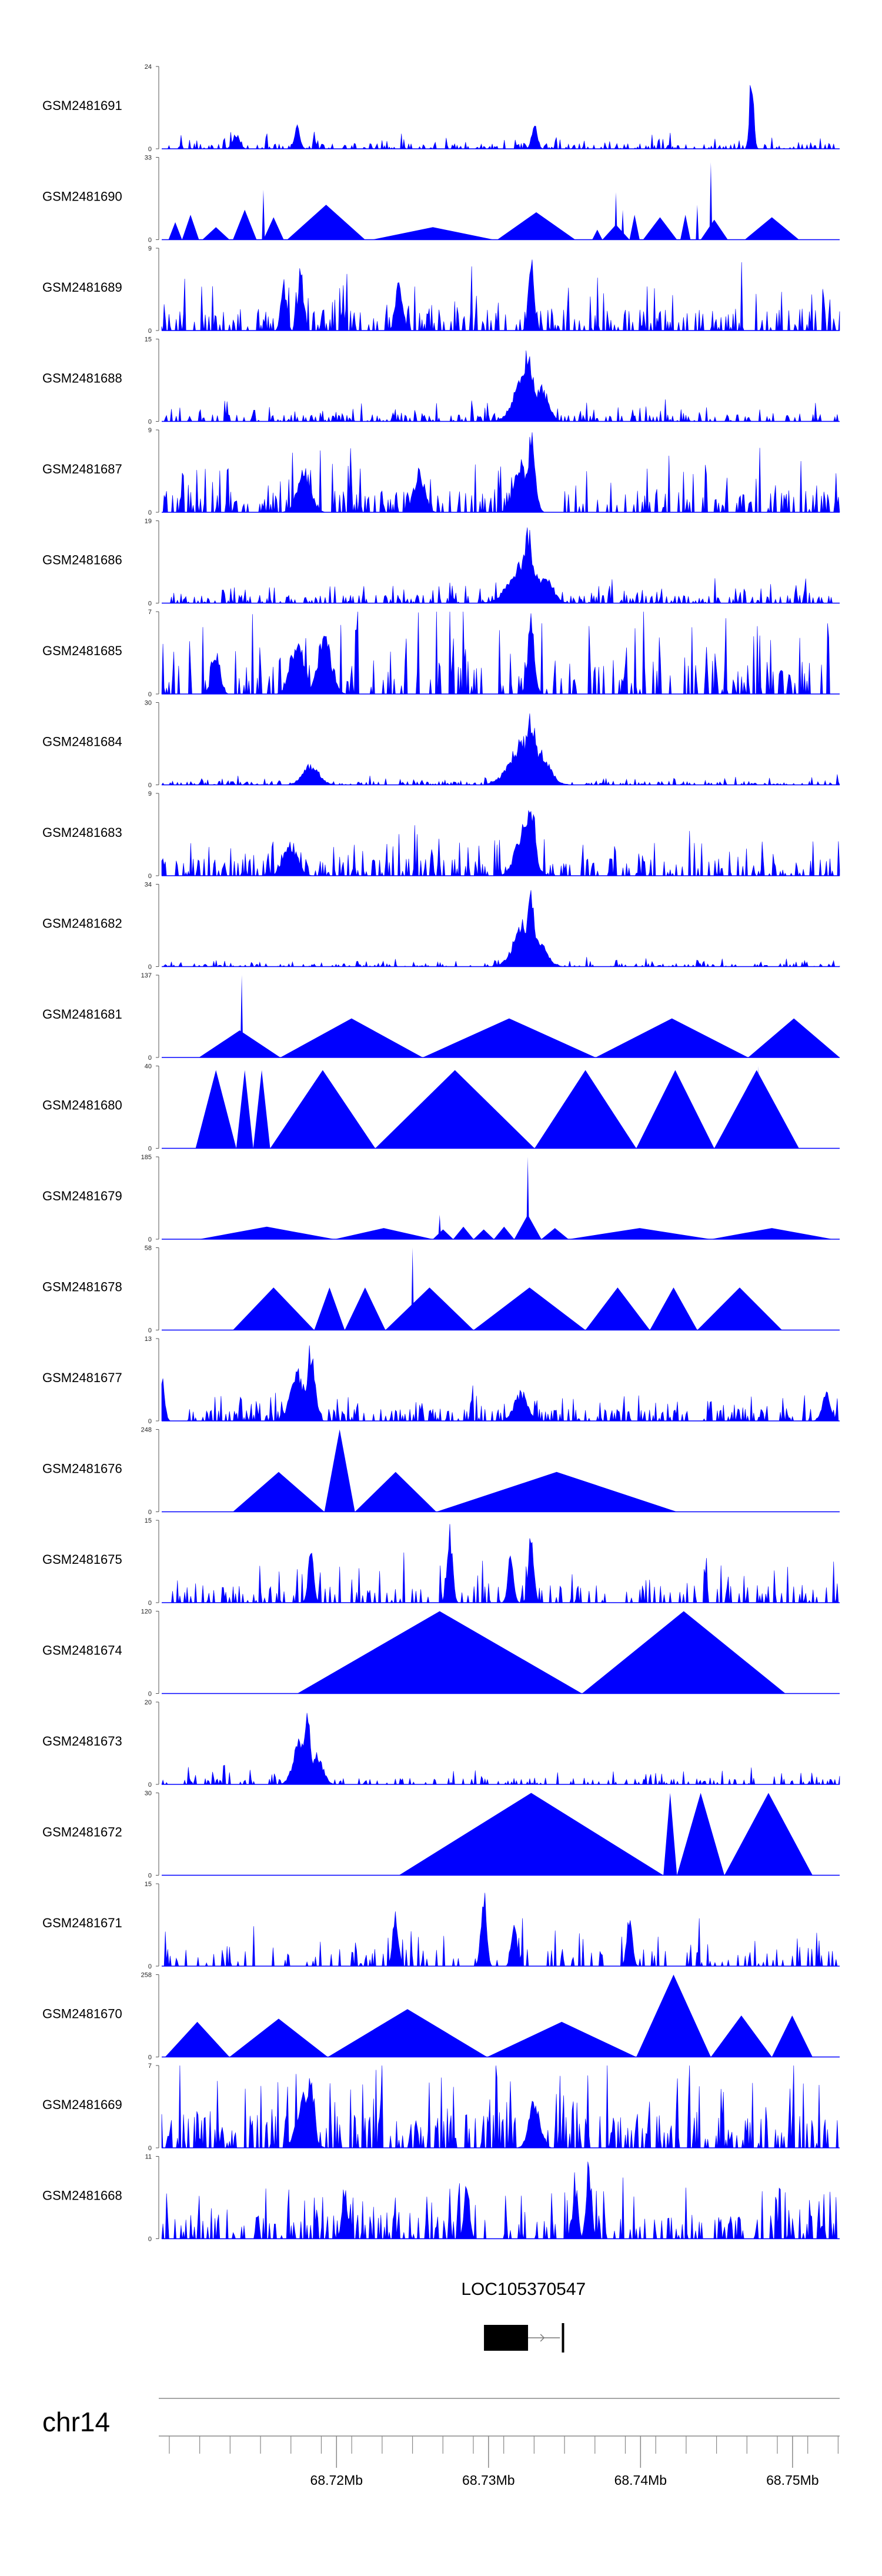  I want to click on track-label: GSM2481675, so click(82, 1559).